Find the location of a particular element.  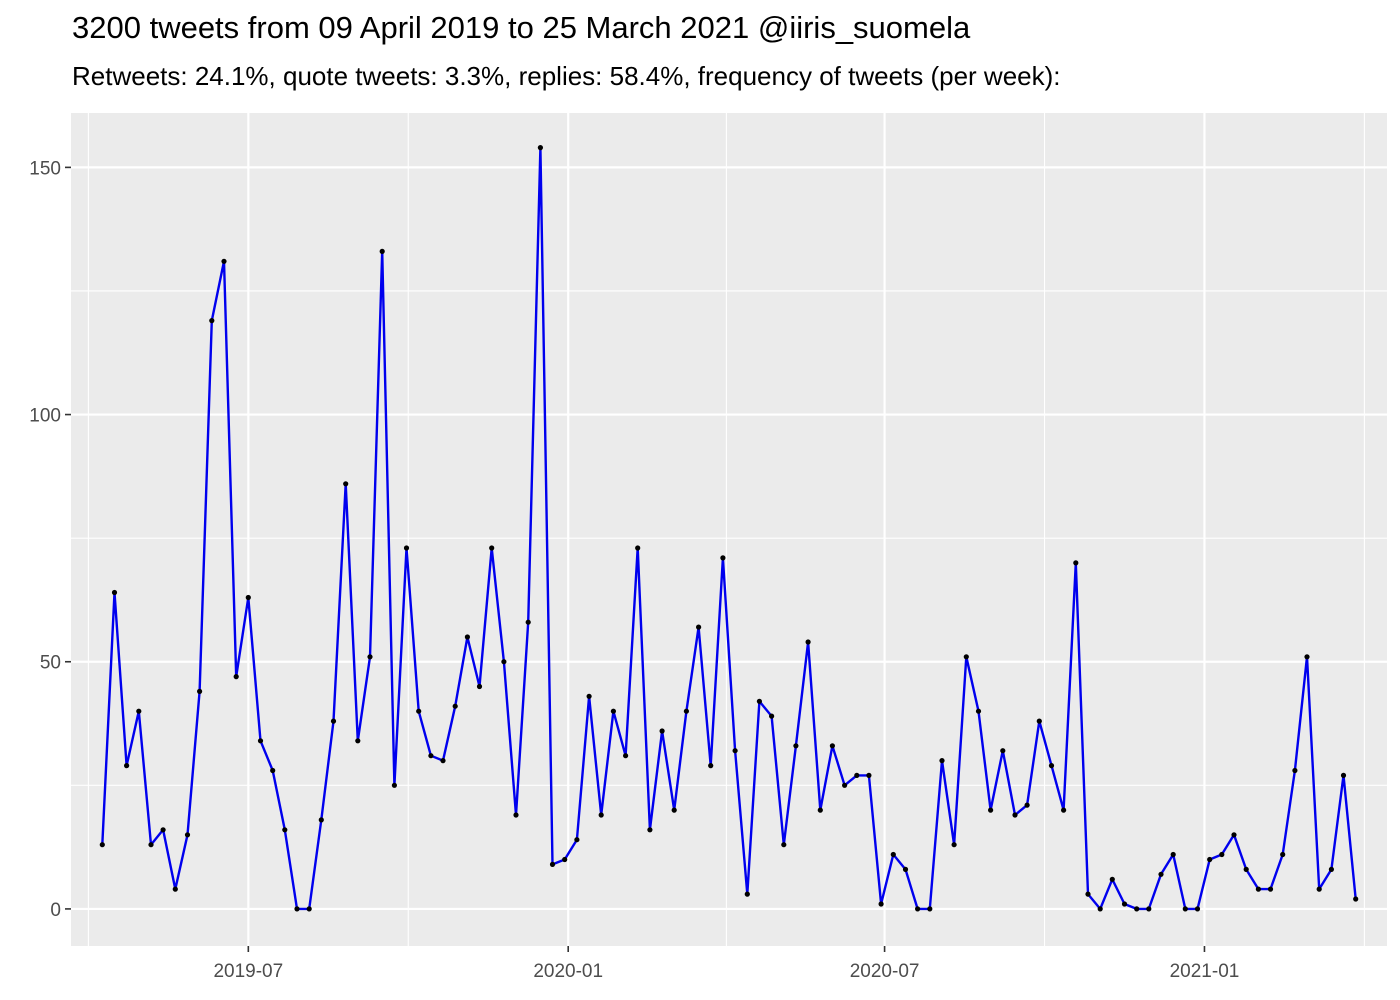

y-tick-label: 100 is located at coordinates (45, 416).